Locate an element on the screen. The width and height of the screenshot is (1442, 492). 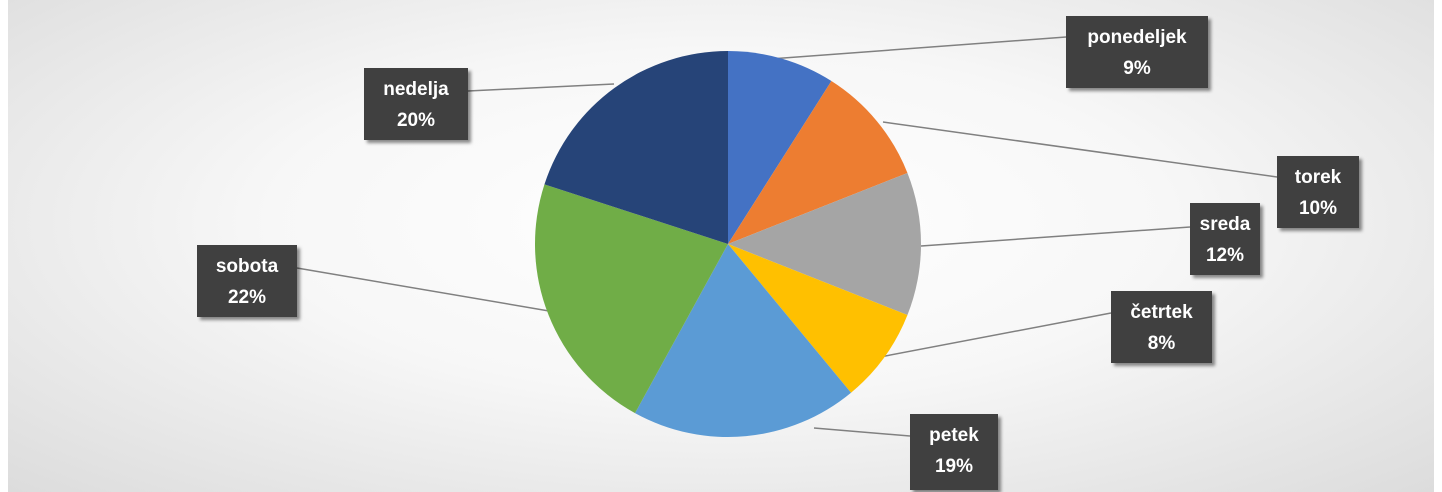
data-label-percent: 12% is located at coordinates (1225, 255).